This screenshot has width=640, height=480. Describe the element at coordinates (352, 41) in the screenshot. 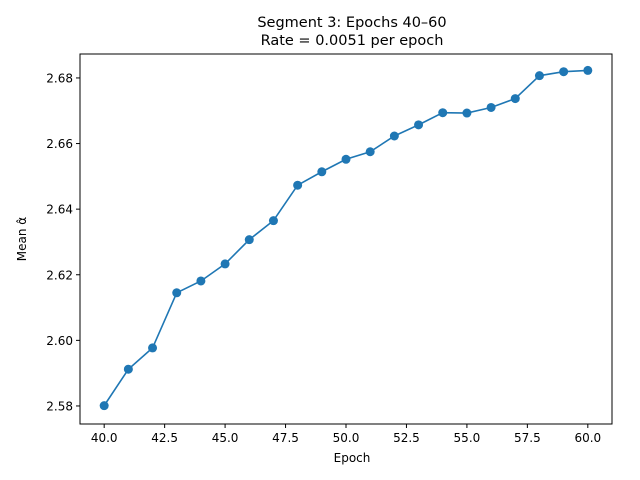

I see `chart-title-line-2: Rate = 0.0051 per epoch` at that location.